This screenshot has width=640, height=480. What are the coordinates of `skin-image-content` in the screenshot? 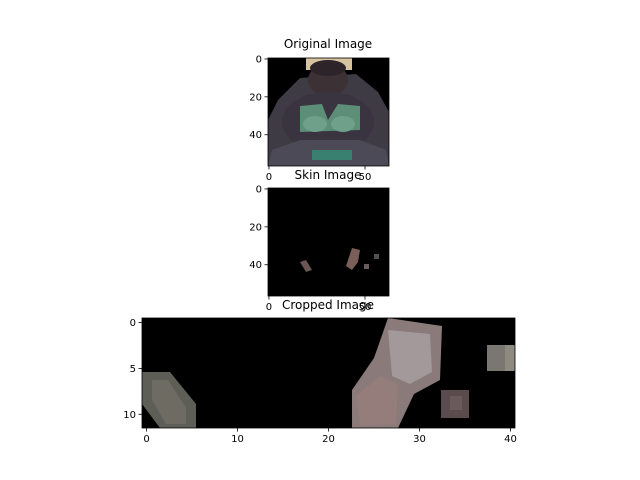 It's located at (328, 242).